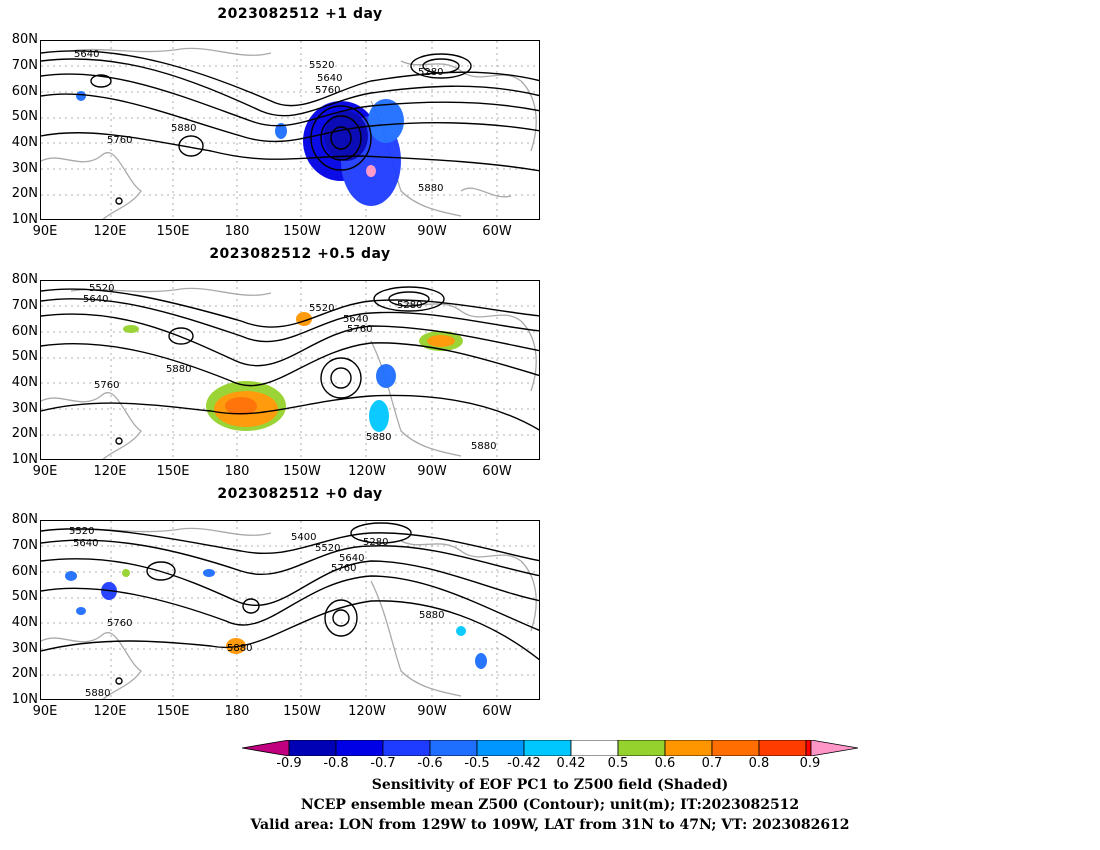 Image resolution: width=1100 pixels, height=850 pixels. I want to click on contours, so click(290, 127).